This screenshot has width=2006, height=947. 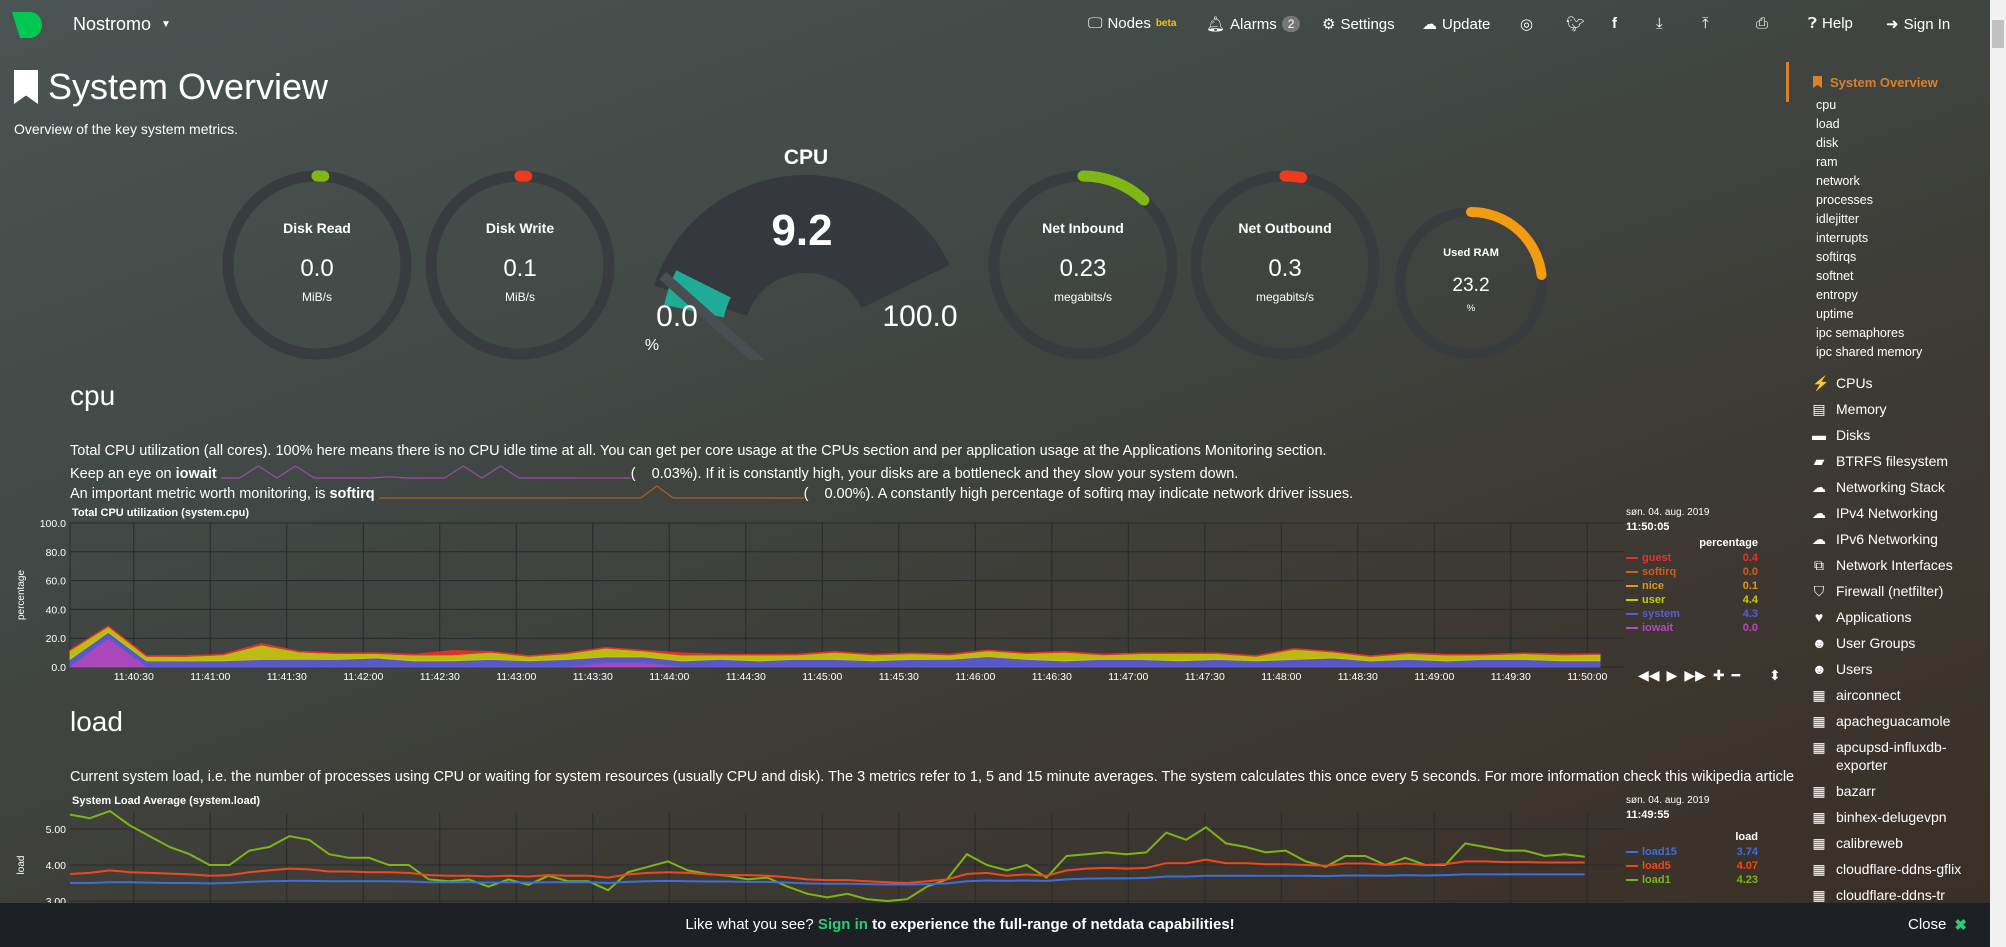 What do you see at coordinates (1692, 614) in the screenshot?
I see `legend-row: system 4.3` at bounding box center [1692, 614].